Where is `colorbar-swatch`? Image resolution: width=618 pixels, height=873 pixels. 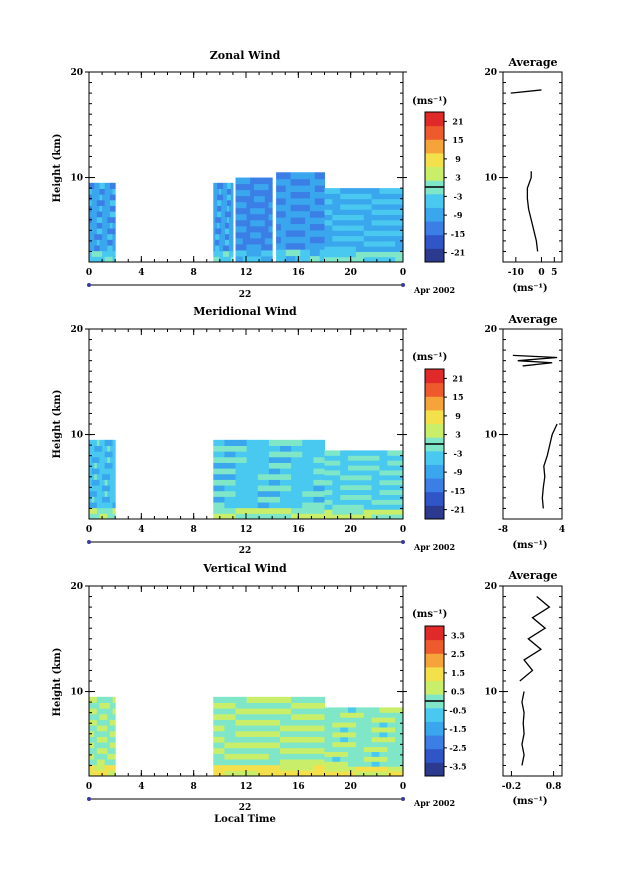 colorbar-swatch is located at coordinates (434, 498).